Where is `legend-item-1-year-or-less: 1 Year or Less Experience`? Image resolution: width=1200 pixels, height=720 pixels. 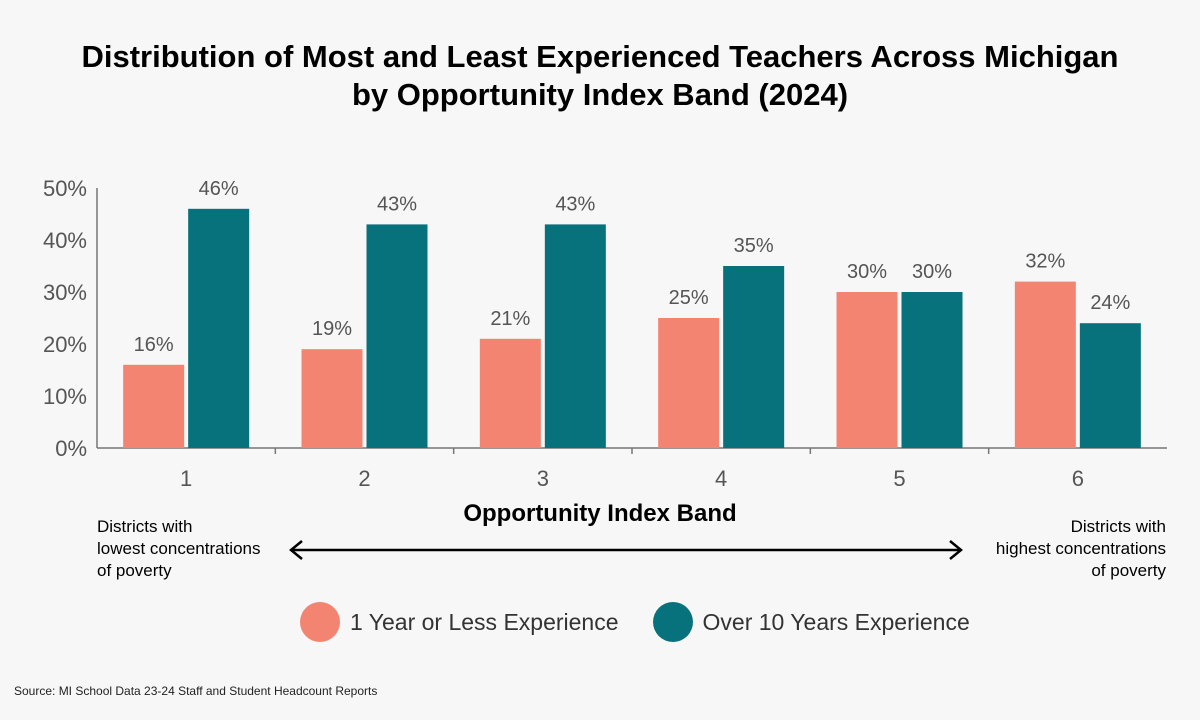 legend-item-1-year-or-less: 1 Year or Less Experience is located at coordinates (459, 622).